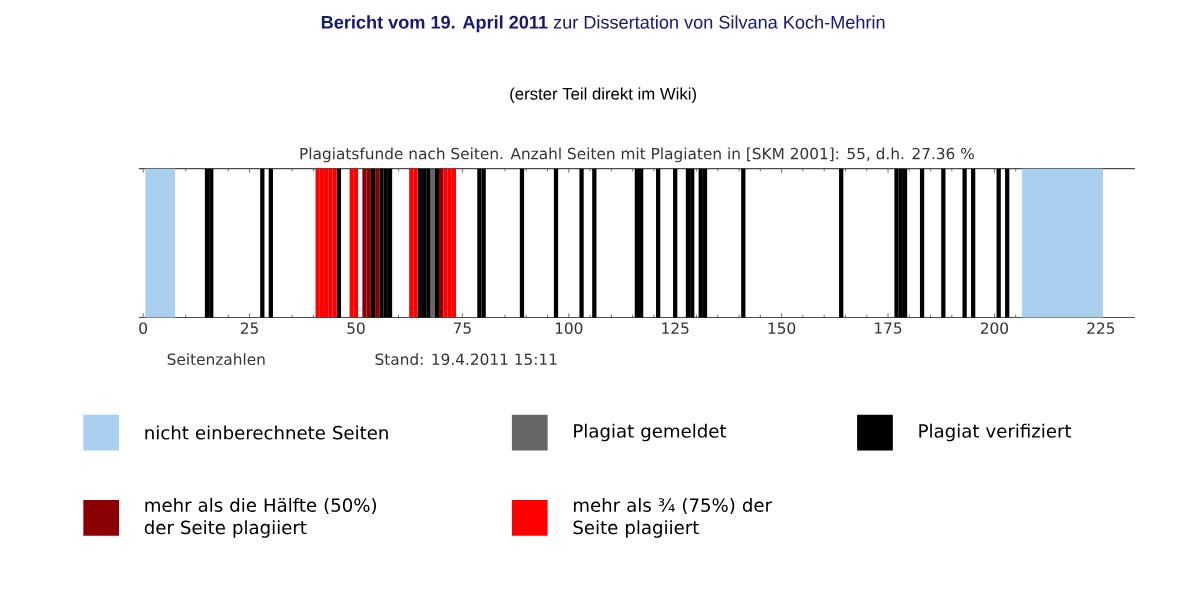 The height and width of the screenshot is (595, 1200). Describe the element at coordinates (216, 359) in the screenshot. I see `x-axis-title: Seitenzahlen` at that location.